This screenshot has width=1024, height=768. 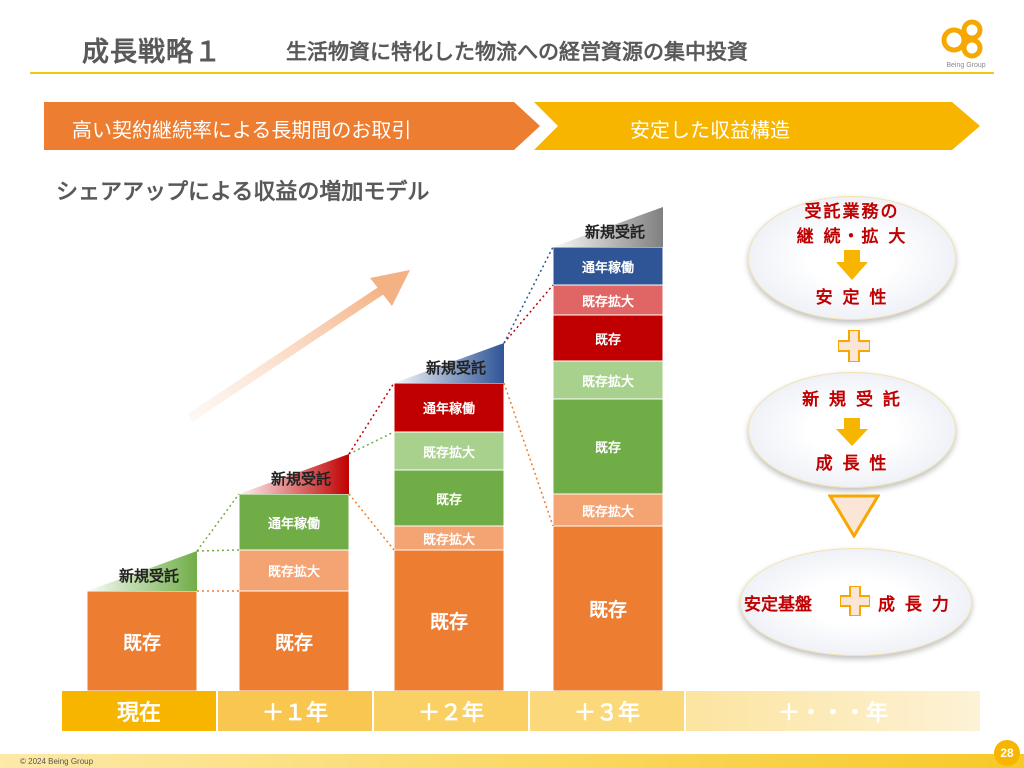 I want to click on bar-3-segment-6-label: 通年稼働, so click(x=607, y=268).